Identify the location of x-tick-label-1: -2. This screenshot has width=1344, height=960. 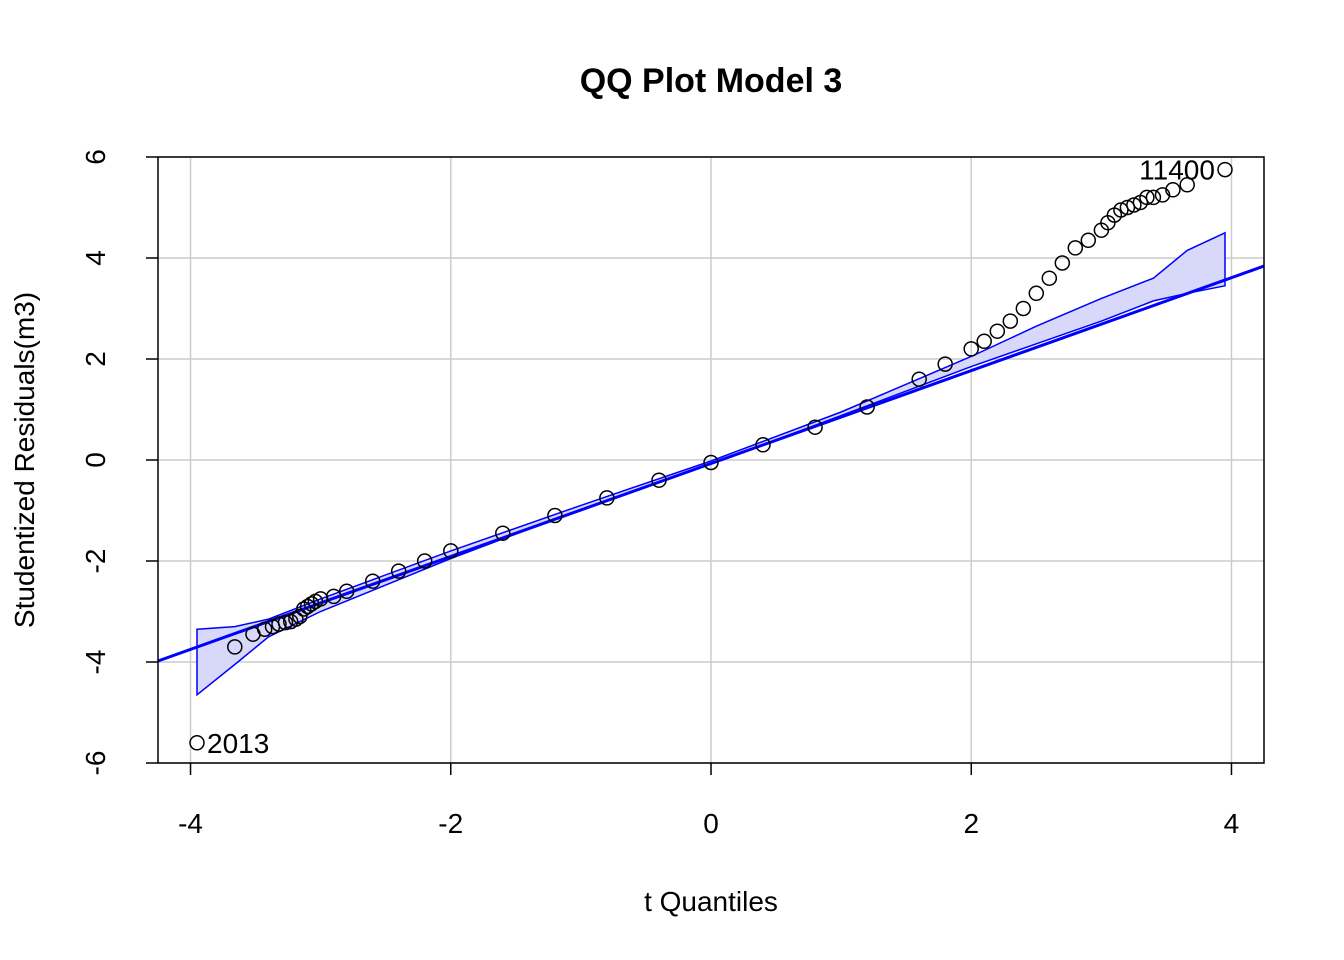
(450, 823).